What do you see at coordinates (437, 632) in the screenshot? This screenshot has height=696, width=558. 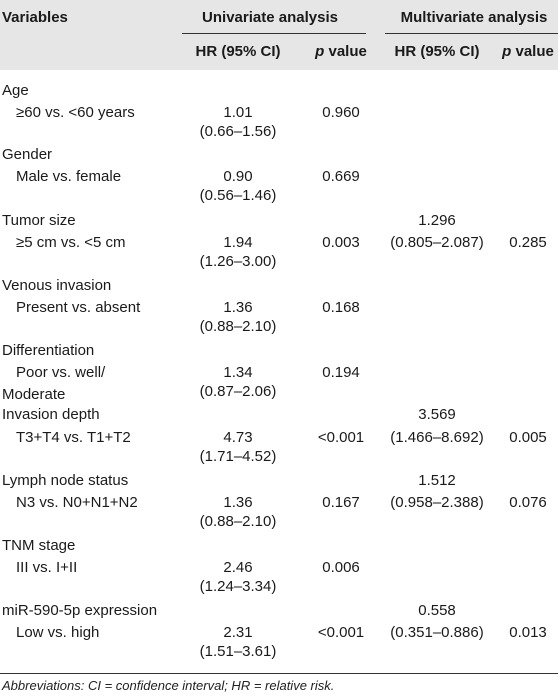 I see `multi-ci-value: (0.351–0.886)` at bounding box center [437, 632].